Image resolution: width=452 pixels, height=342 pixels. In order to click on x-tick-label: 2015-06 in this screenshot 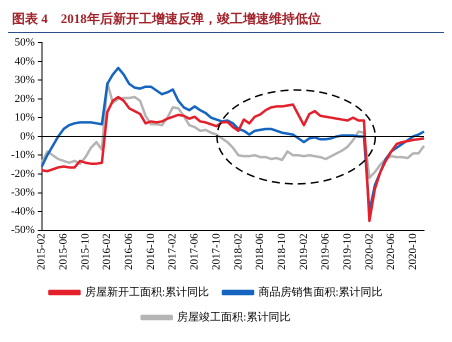, I will do `click(64, 251)`.